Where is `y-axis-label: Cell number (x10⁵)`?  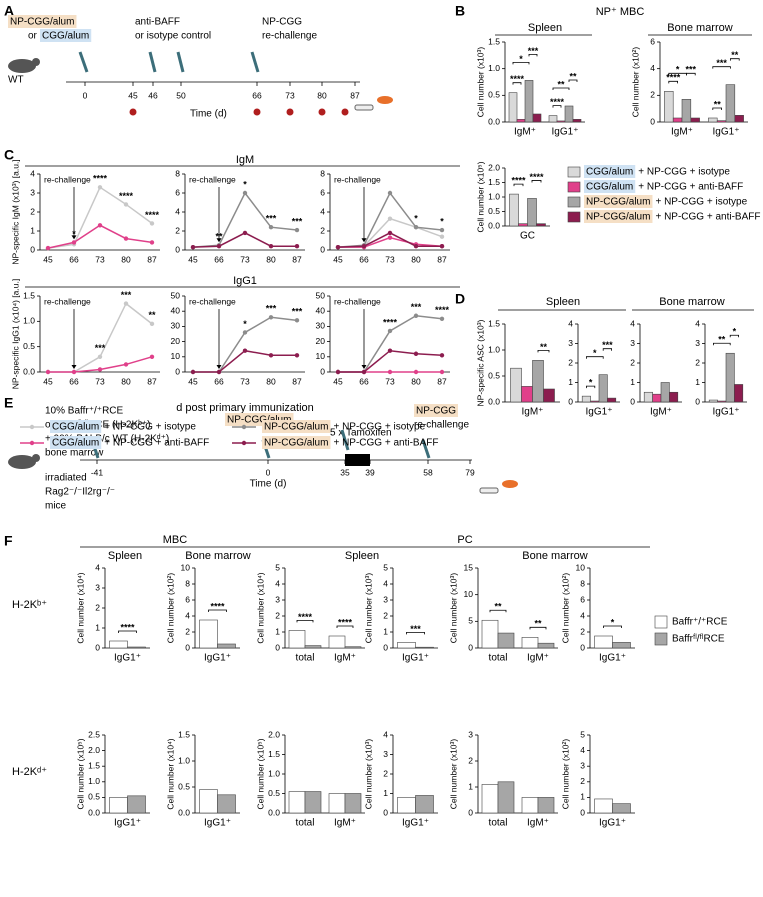
y-axis-label: Cell number (x10⁵) is located at coordinates (480, 196).